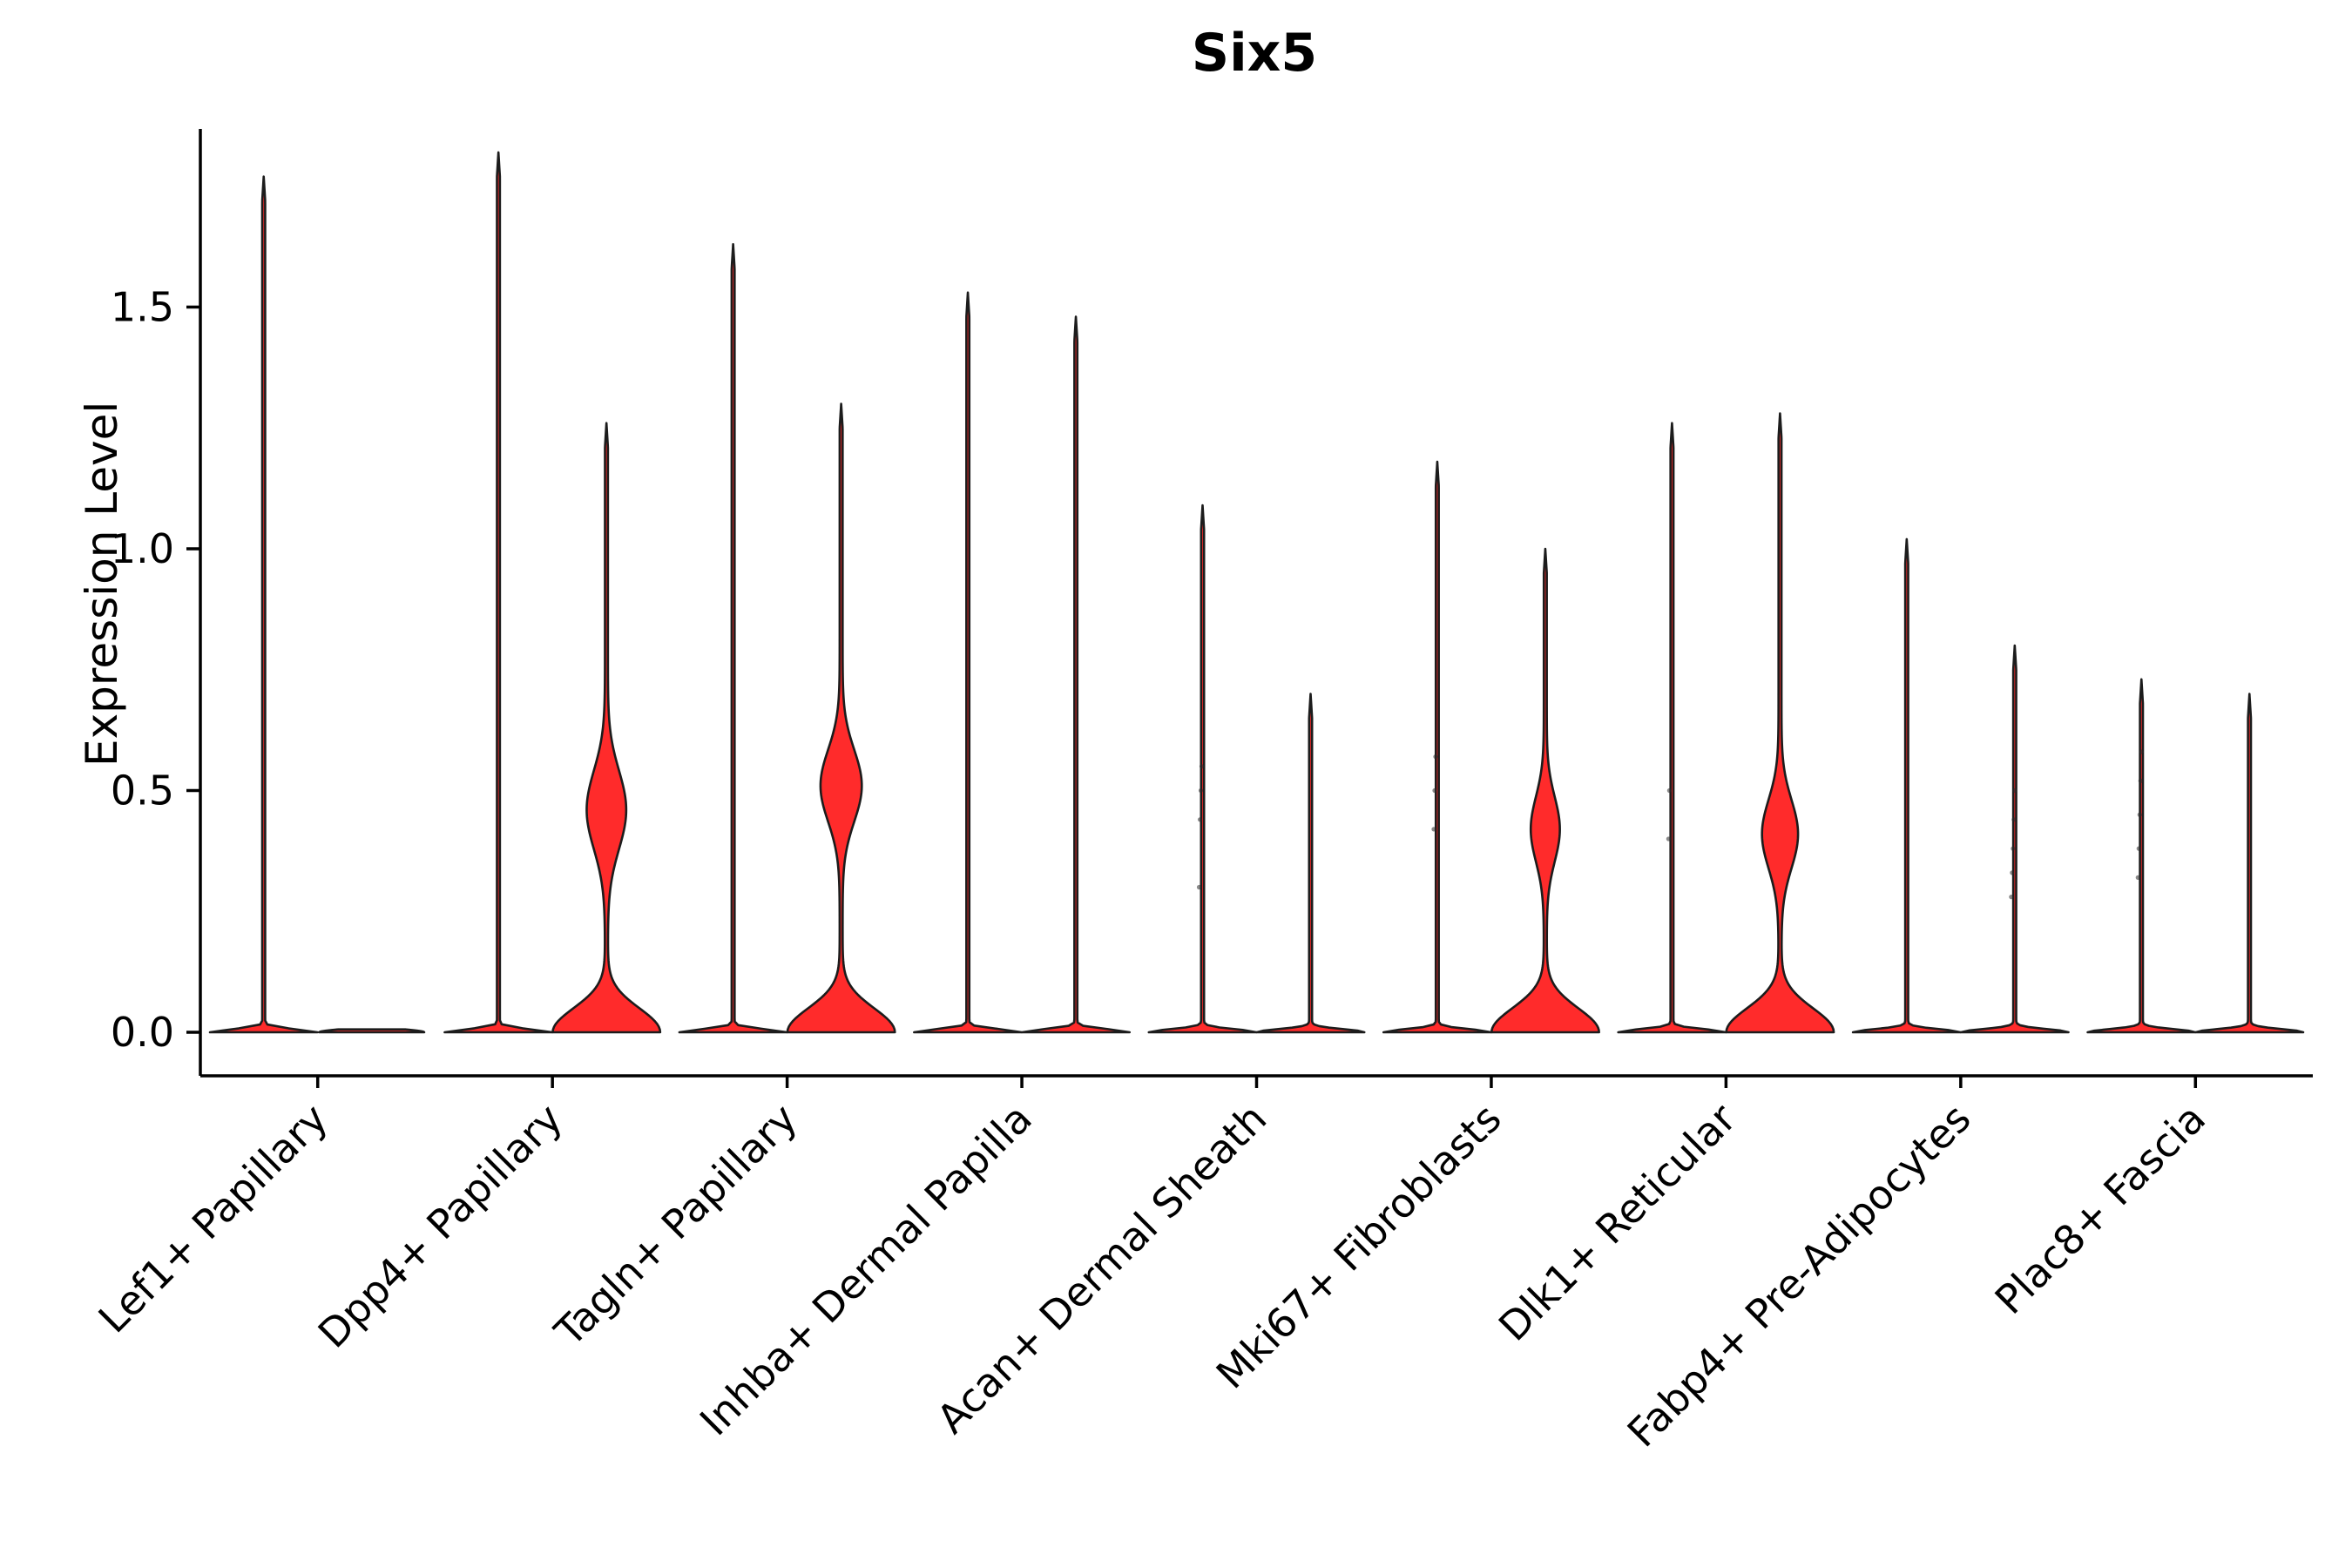 The height and width of the screenshot is (1568, 2352). Describe the element at coordinates (142, 1032) in the screenshot. I see `y-tick-label: 0.0` at that location.